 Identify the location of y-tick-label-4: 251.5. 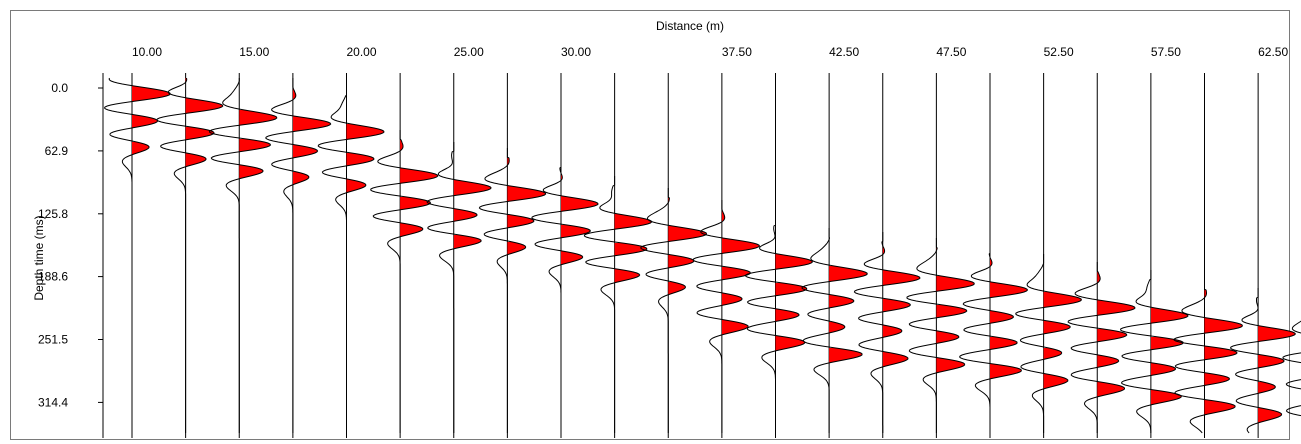
(53, 340).